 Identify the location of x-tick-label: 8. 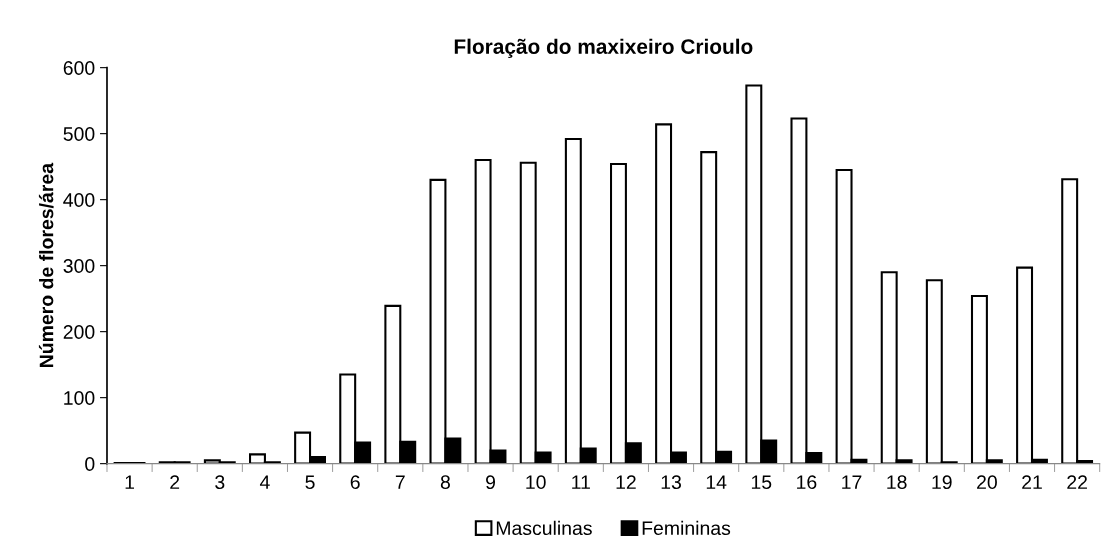
(445, 482).